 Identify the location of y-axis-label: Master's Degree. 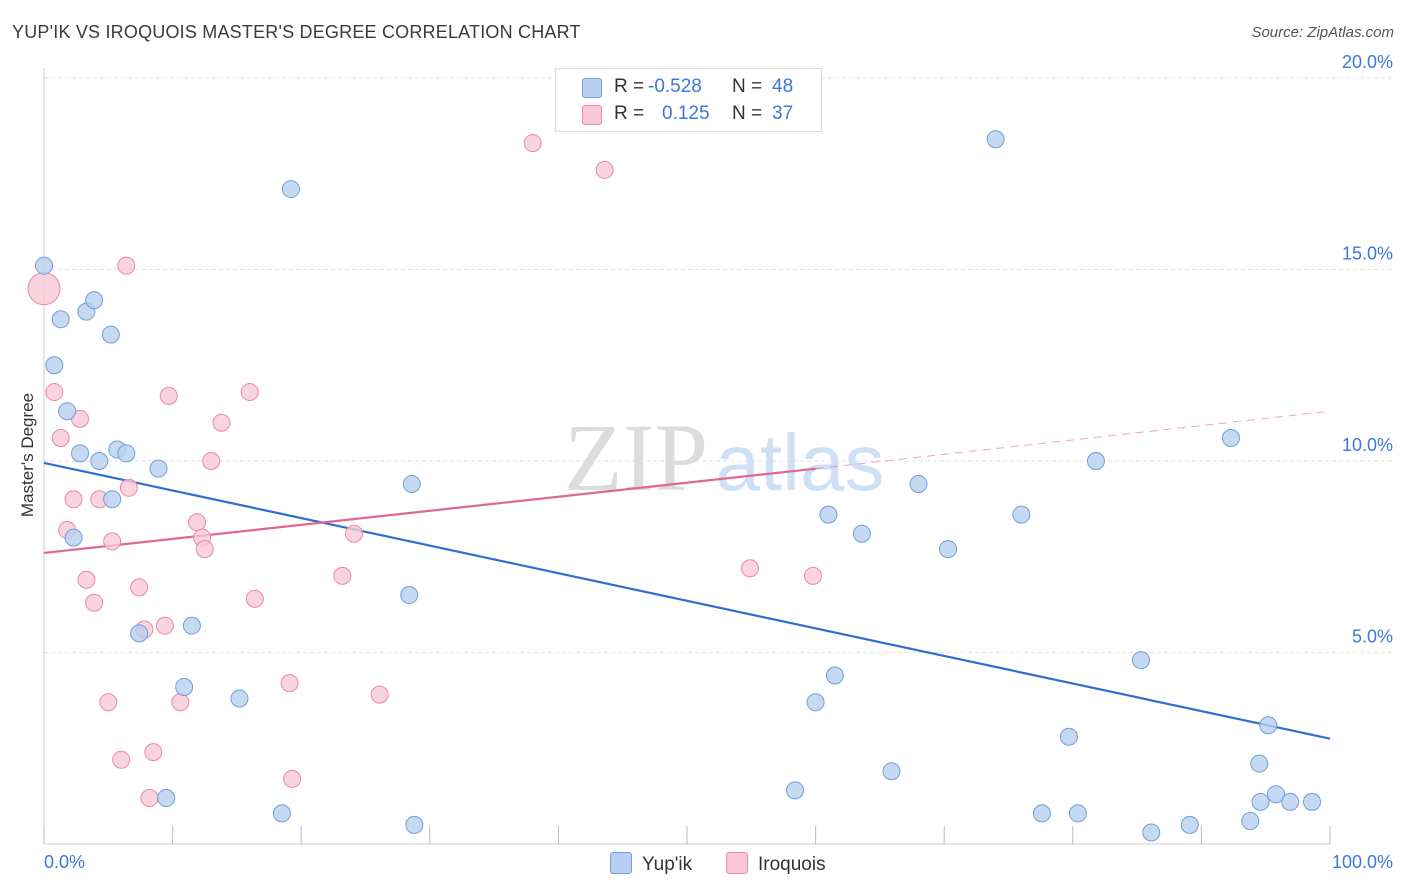
(27, 455).